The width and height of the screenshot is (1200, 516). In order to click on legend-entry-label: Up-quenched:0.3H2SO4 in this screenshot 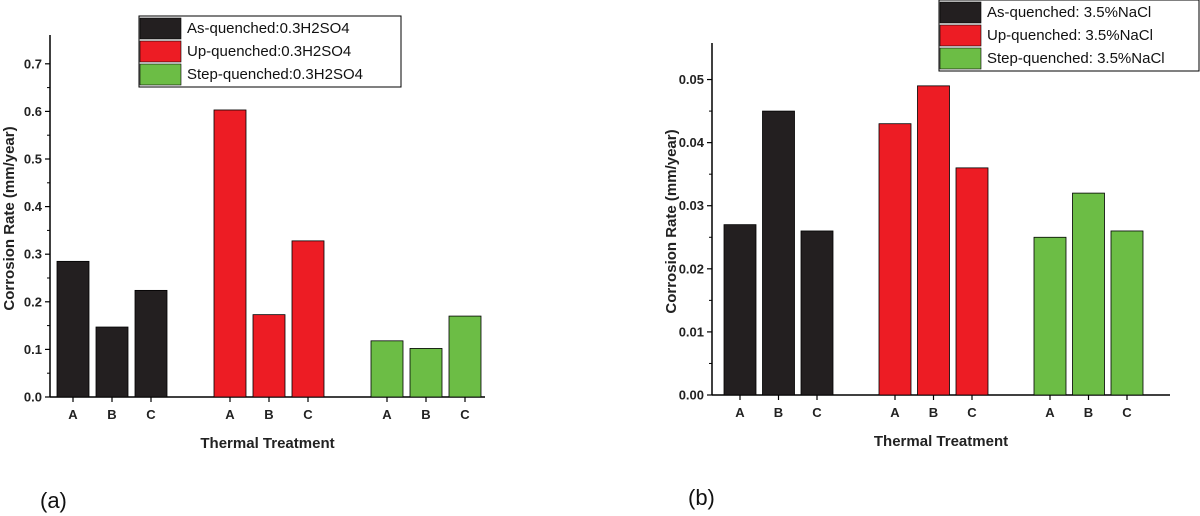, I will do `click(269, 51)`.